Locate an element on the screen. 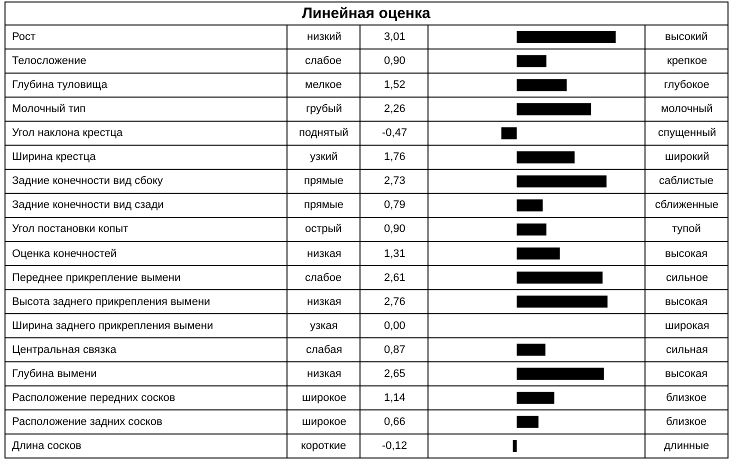 The image size is (732, 461). y-tick-label: Длина сосков is located at coordinates (47, 446).